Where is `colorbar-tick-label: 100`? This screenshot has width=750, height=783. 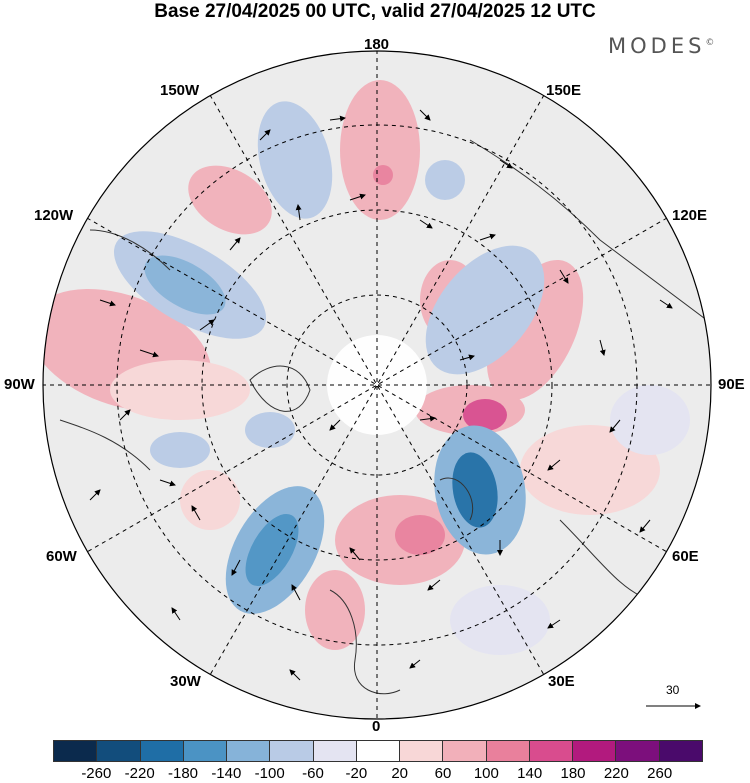
colorbar-tick-label: 100 is located at coordinates (486, 773).